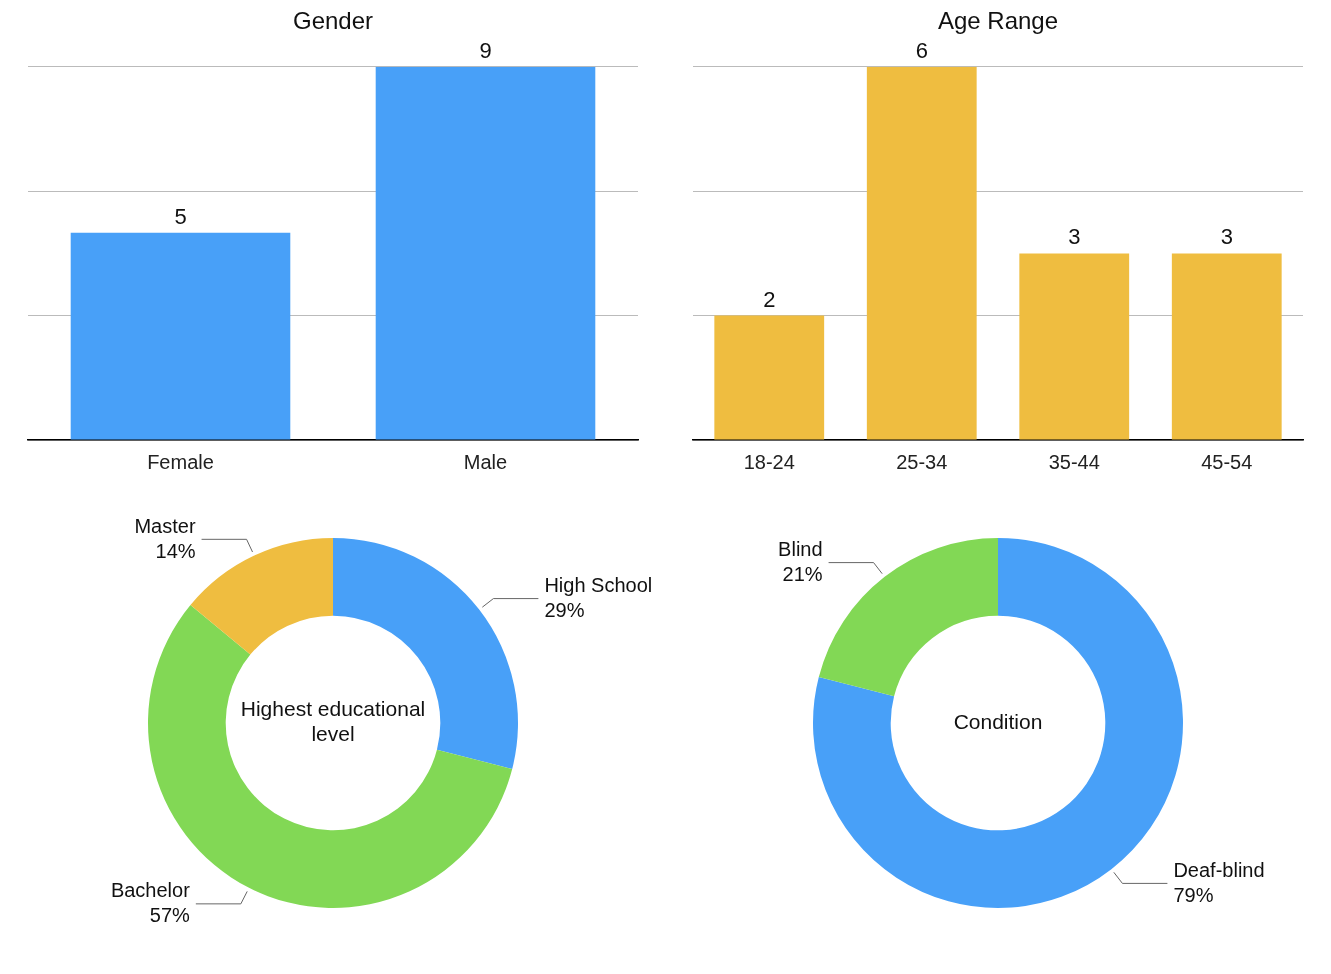  Describe the element at coordinates (998, 21) in the screenshot. I see `chart-title: Age Range` at that location.